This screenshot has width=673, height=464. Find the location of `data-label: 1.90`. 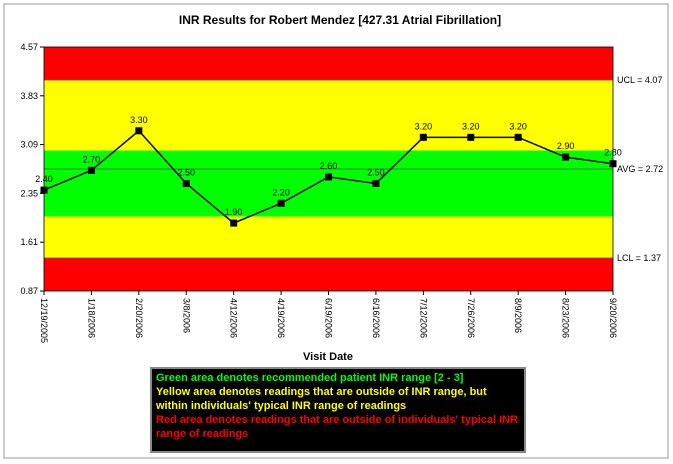

data-label: 1.90 is located at coordinates (234, 212).